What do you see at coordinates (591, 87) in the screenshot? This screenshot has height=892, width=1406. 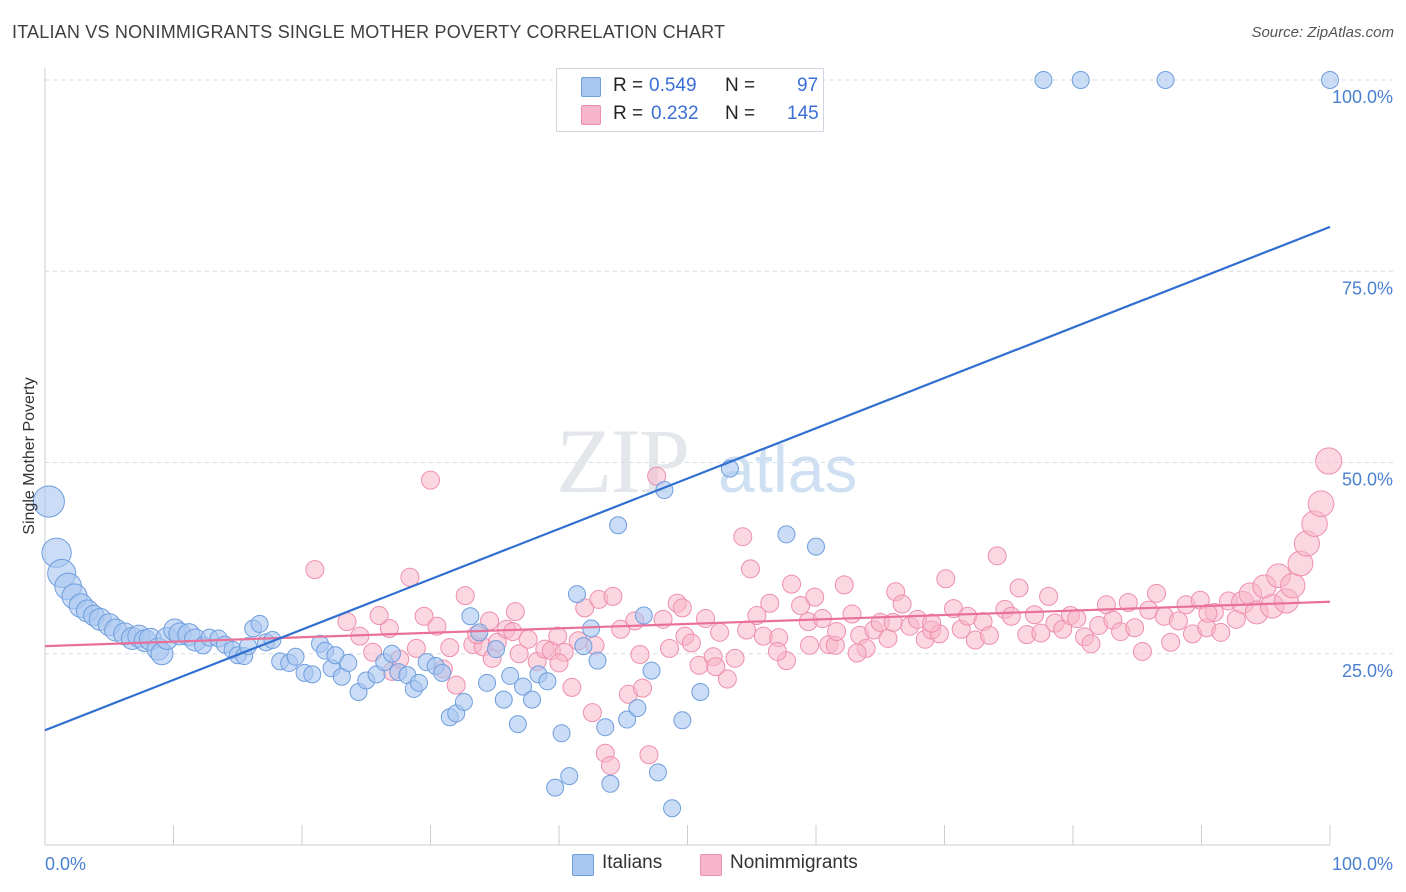 I see `italians-swatch` at bounding box center [591, 87].